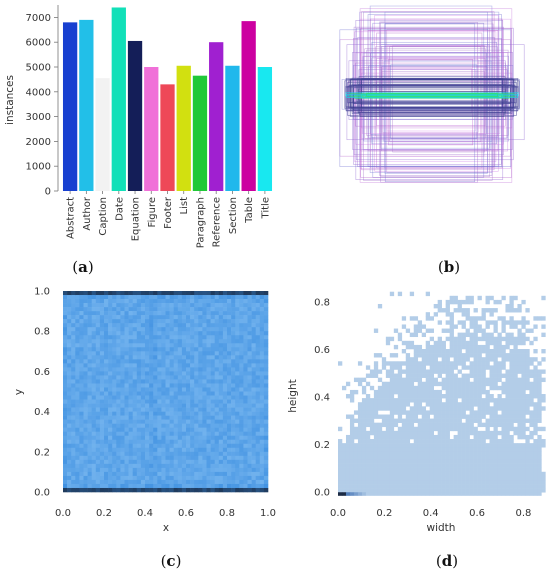 The image size is (550, 573). I want to click on x-axis-label: width, so click(441, 528).